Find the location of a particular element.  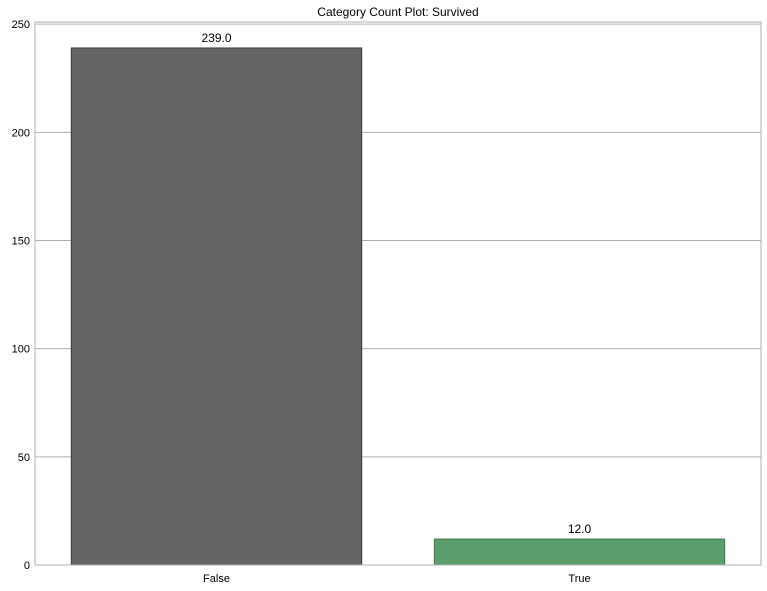

x-axis-ticks: False True is located at coordinates (397, 579).